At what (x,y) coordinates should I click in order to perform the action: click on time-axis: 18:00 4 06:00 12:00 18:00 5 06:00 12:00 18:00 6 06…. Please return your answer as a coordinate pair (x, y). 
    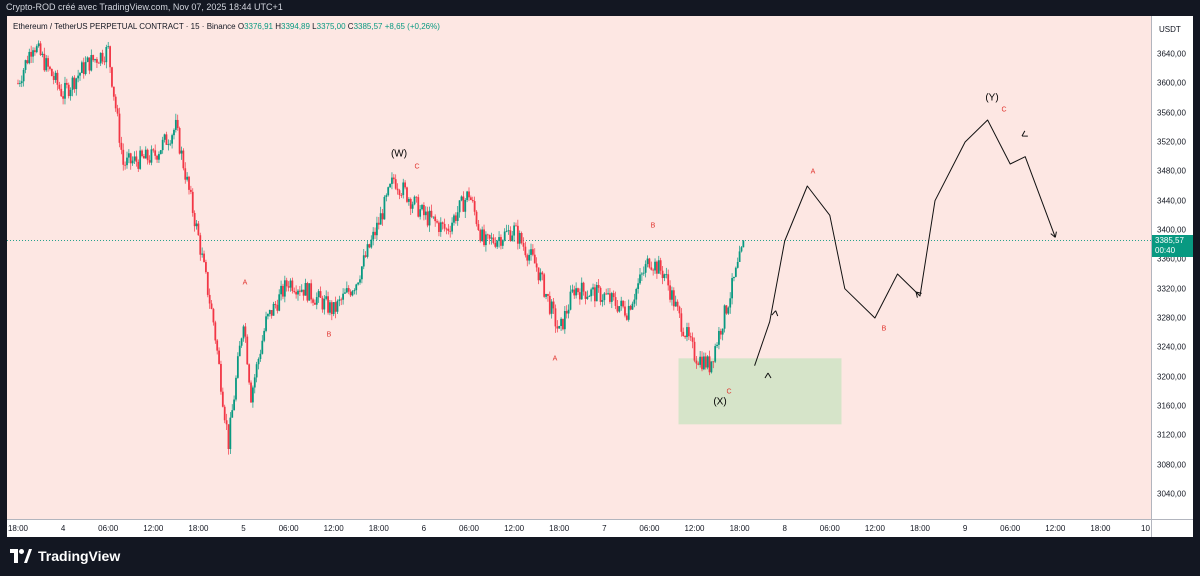
    Looking at the image, I should click on (579, 528).